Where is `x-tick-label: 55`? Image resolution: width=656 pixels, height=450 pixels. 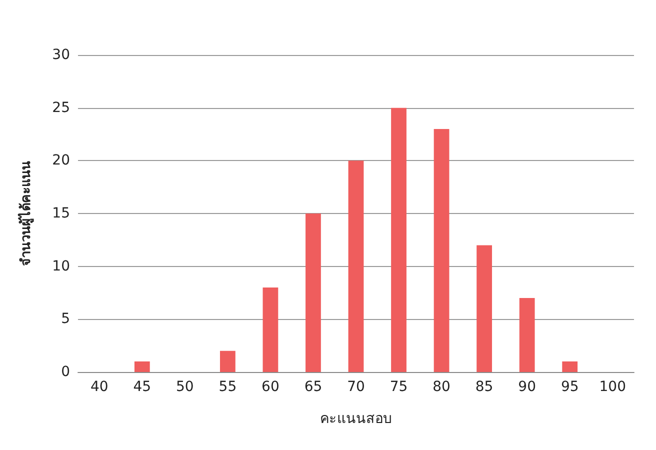
x-tick-label: 55 is located at coordinates (227, 387).